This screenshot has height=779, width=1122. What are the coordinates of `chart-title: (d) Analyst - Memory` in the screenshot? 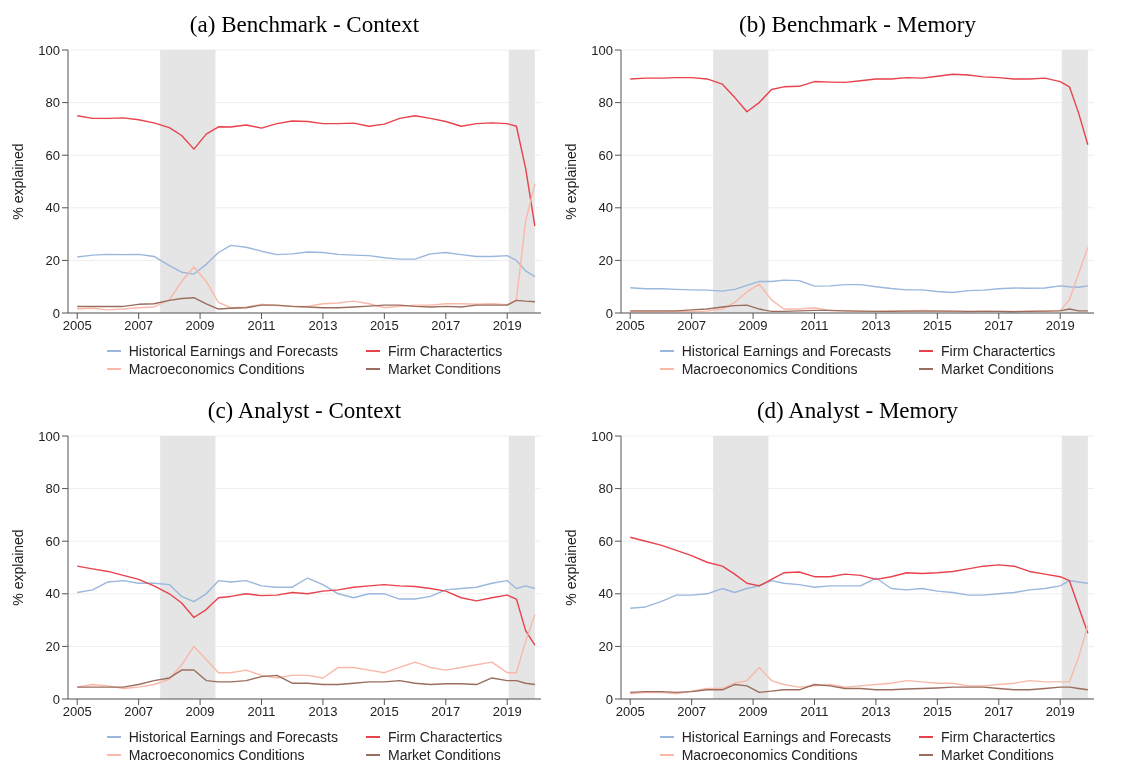 It's located at (857, 411).